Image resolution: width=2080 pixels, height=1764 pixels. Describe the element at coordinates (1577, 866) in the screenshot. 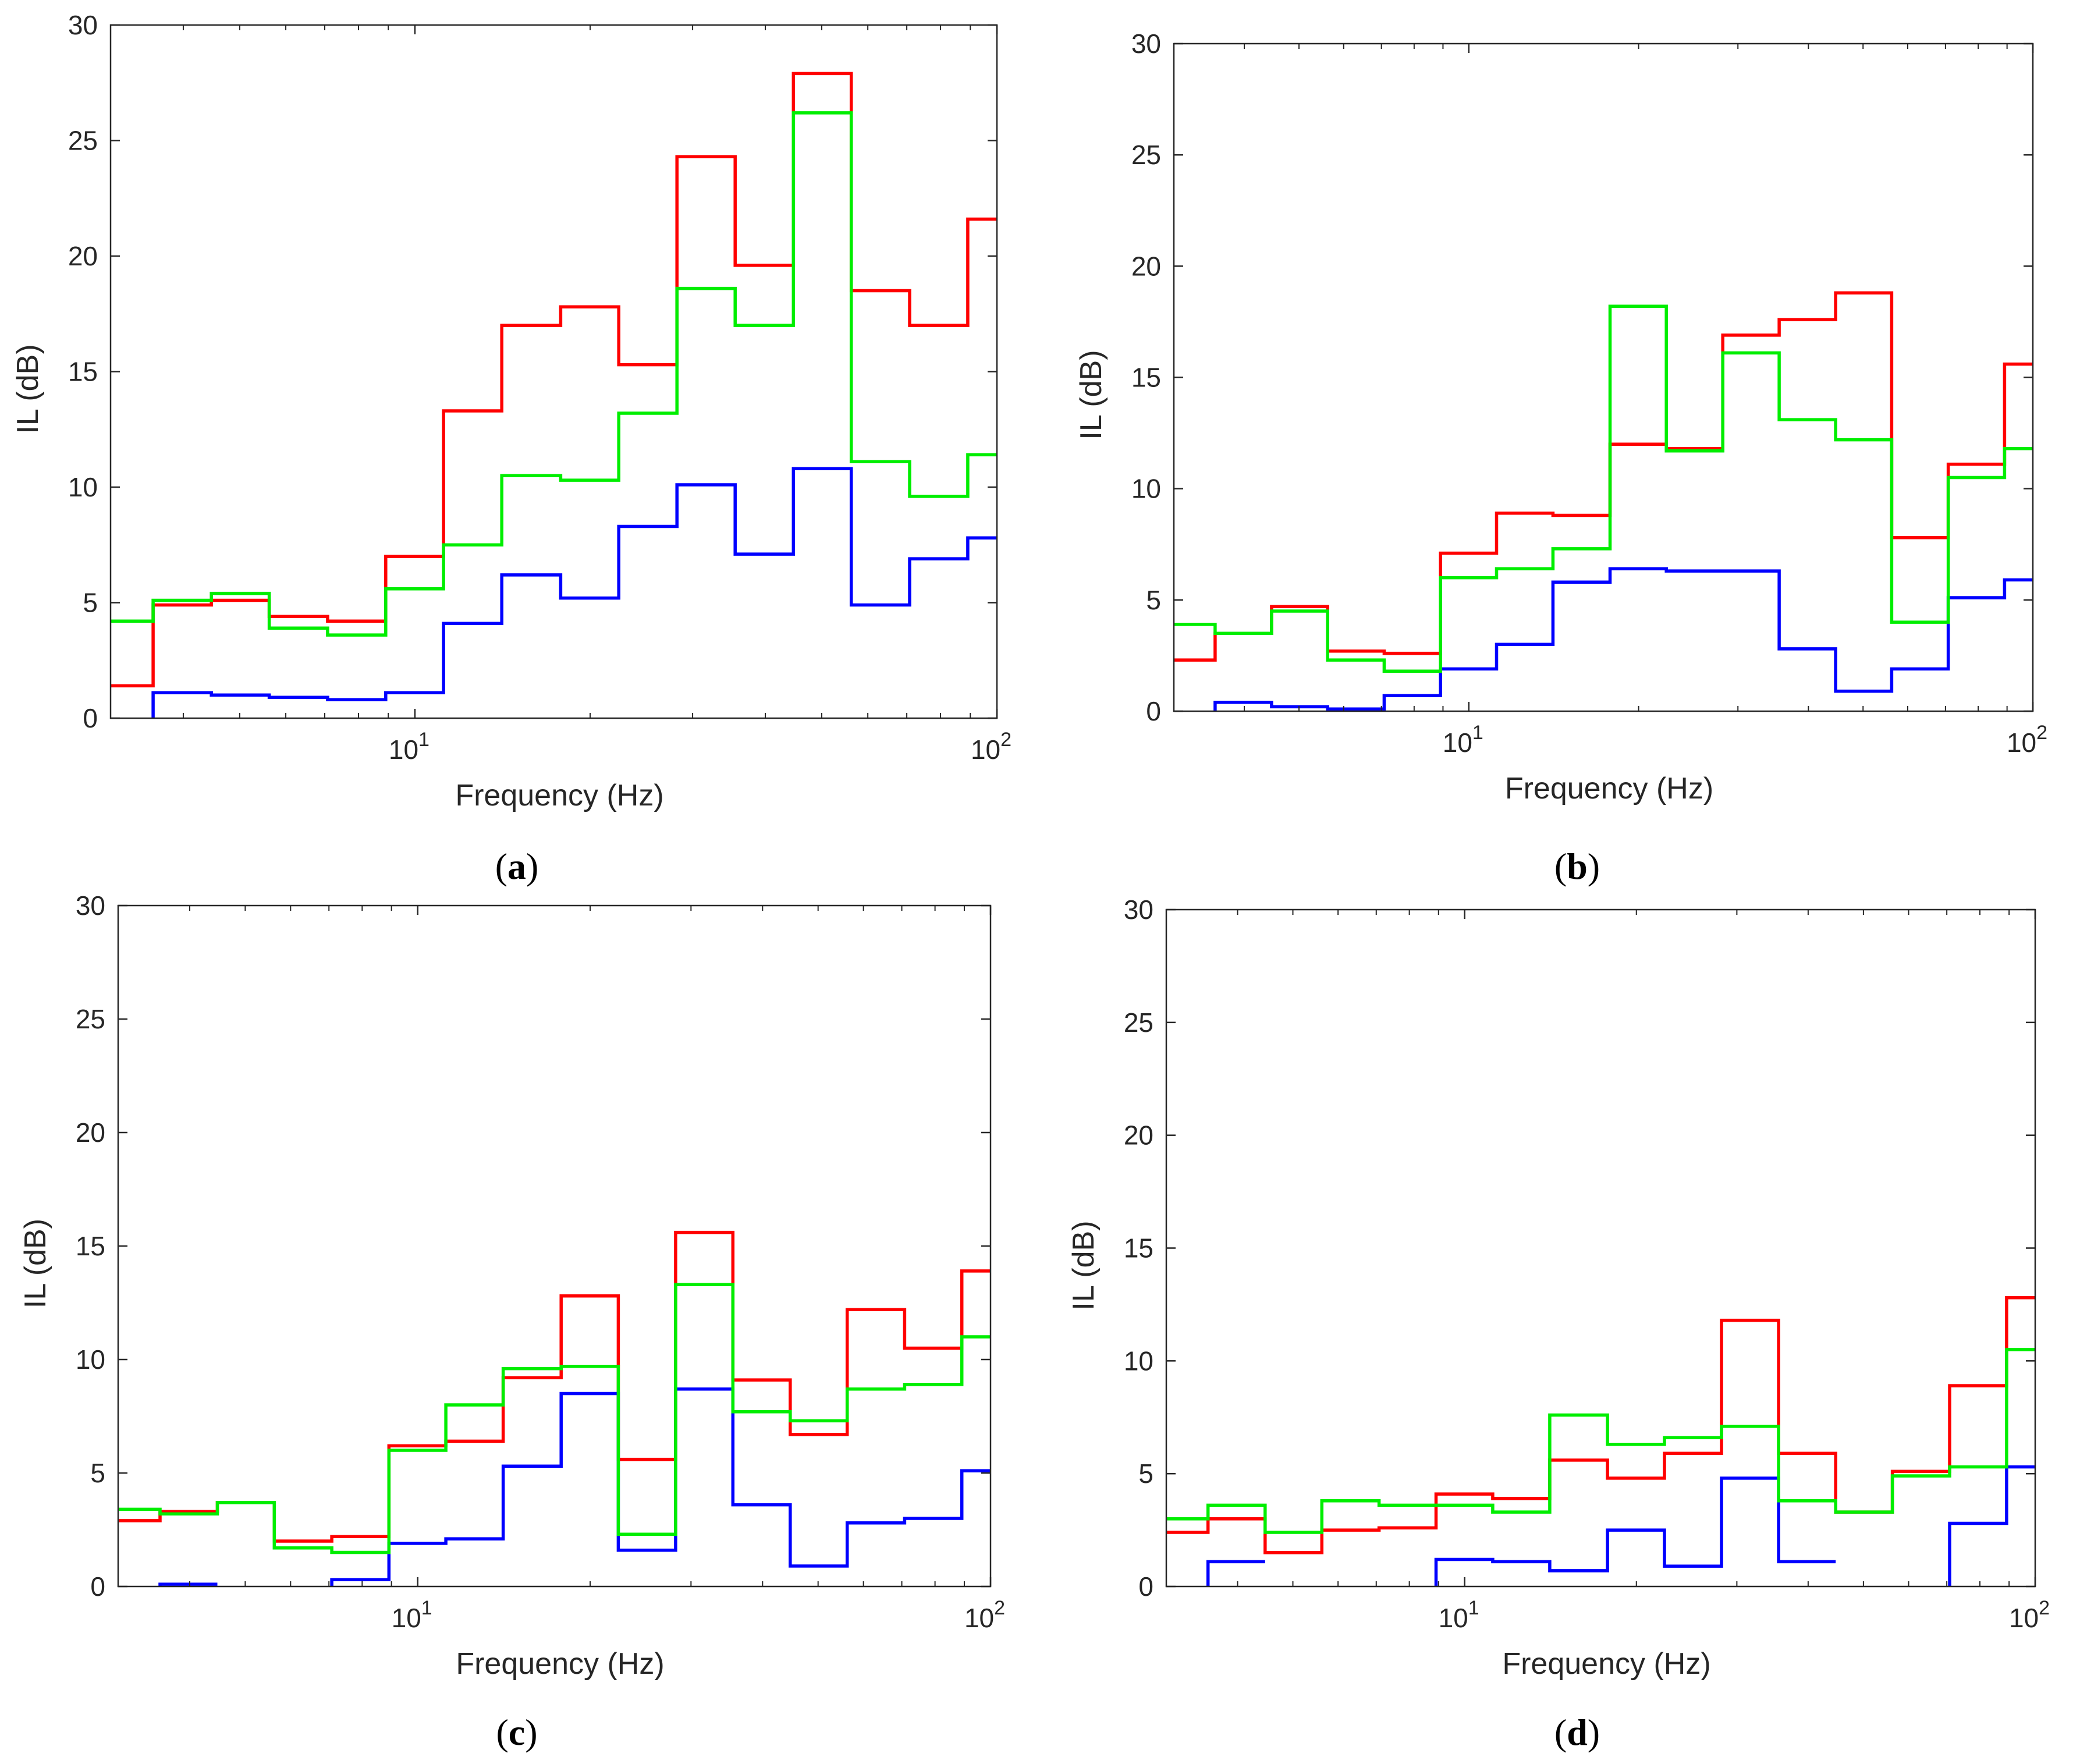

I see `panel-caption: (b)` at that location.